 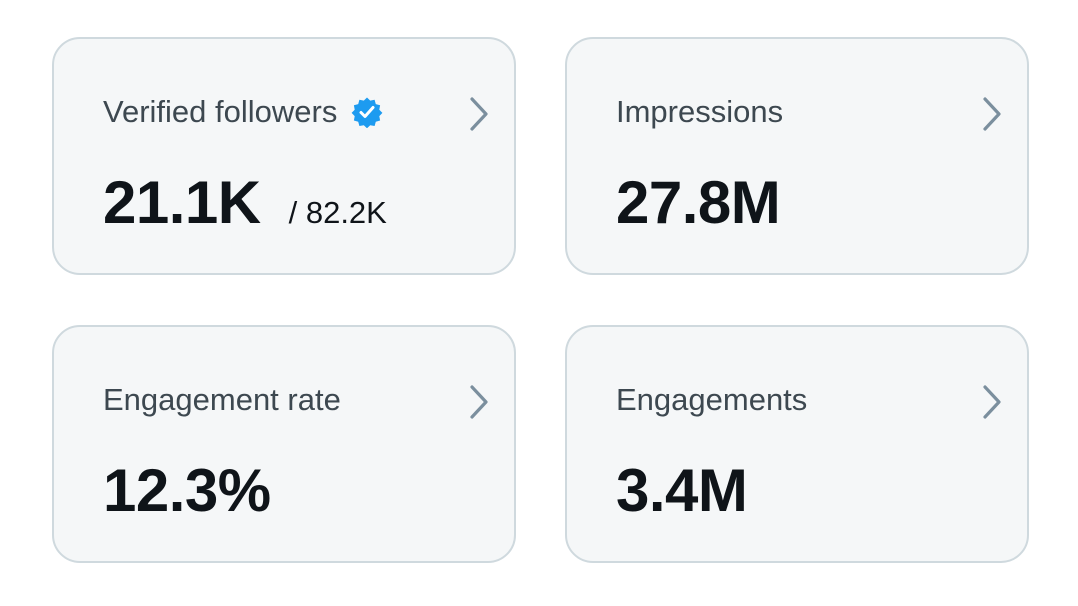 I want to click on stat-card-label: Engagement rate, so click(x=222, y=399).